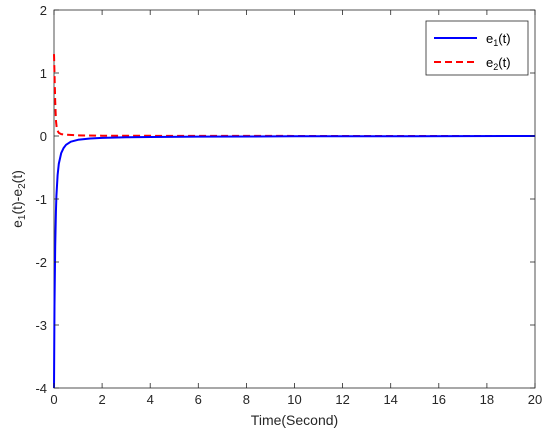 The width and height of the screenshot is (550, 438). I want to click on legend-label-e1: e1(t), so click(498, 39).